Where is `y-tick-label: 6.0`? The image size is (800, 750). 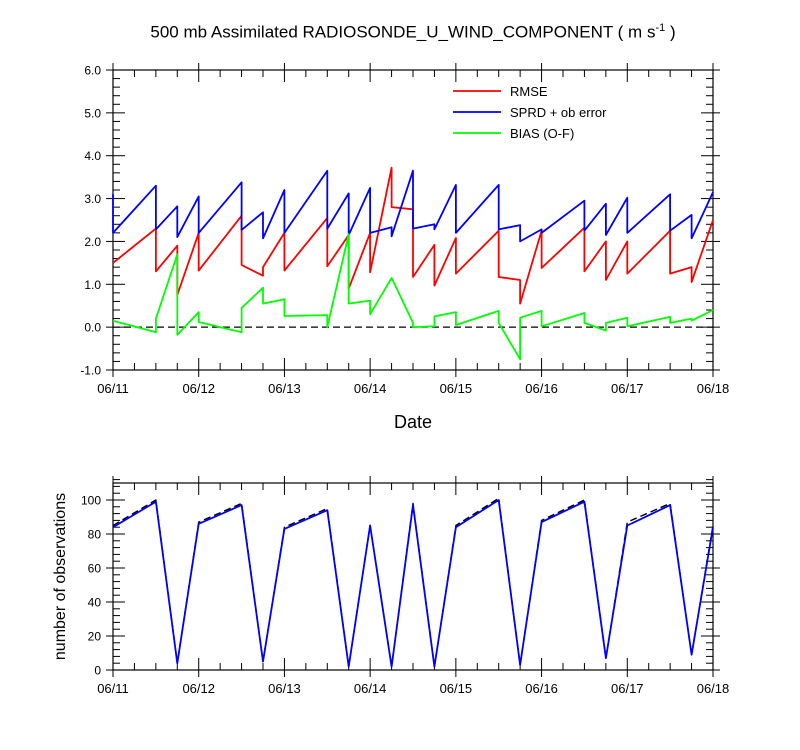
y-tick-label: 6.0 is located at coordinates (92, 71).